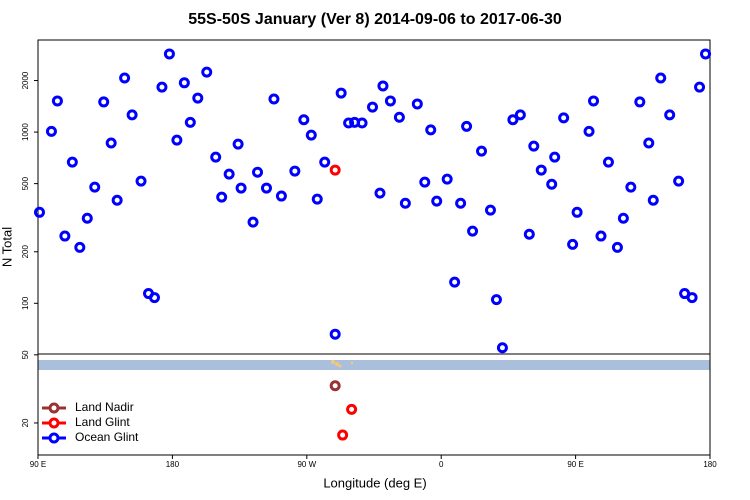 The width and height of the screenshot is (750, 500). Describe the element at coordinates (441, 464) in the screenshot. I see `x-tick-label: 0` at that location.